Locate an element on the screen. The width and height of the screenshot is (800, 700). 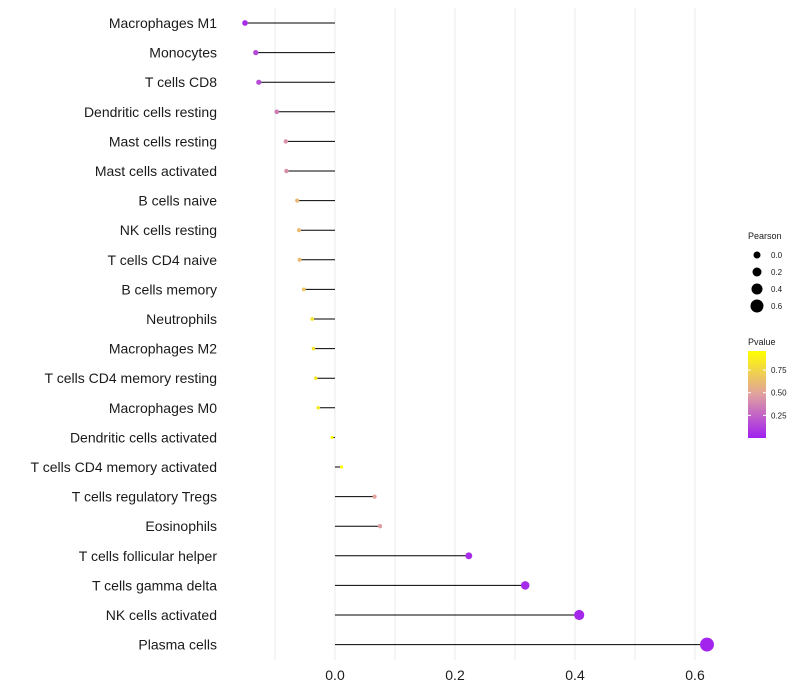
legend-size-title: Pearson is located at coordinates (765, 236).